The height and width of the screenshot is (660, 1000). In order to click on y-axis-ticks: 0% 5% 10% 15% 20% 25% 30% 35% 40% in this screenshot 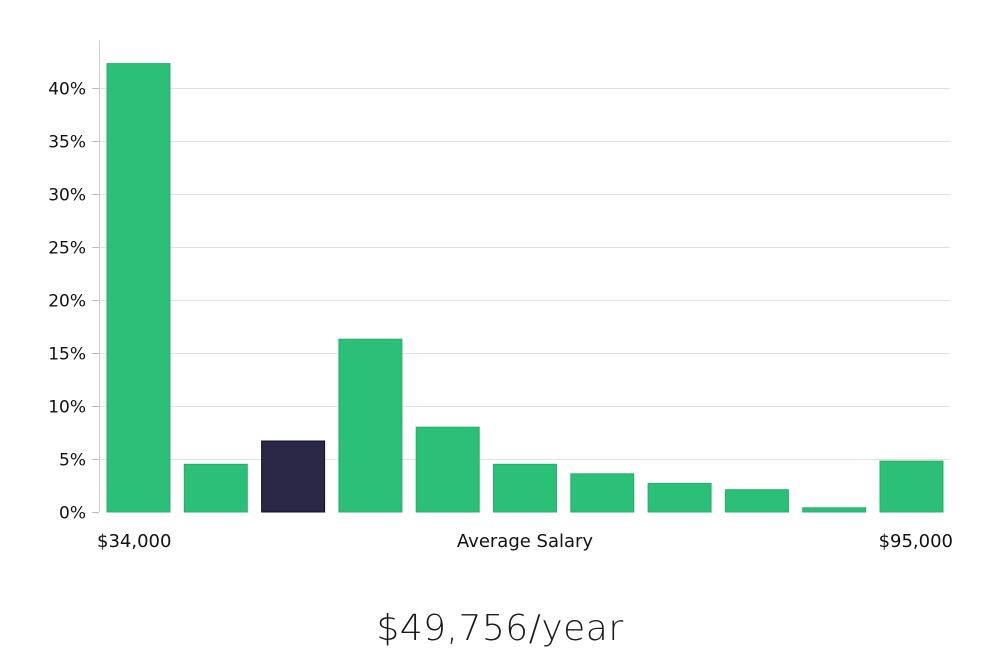, I will do `click(73, 302)`.